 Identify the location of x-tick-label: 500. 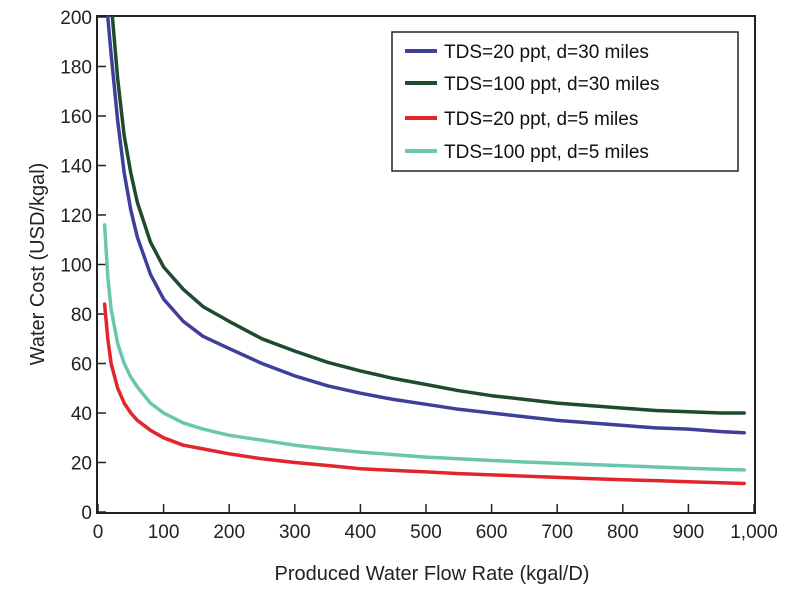
(426, 532).